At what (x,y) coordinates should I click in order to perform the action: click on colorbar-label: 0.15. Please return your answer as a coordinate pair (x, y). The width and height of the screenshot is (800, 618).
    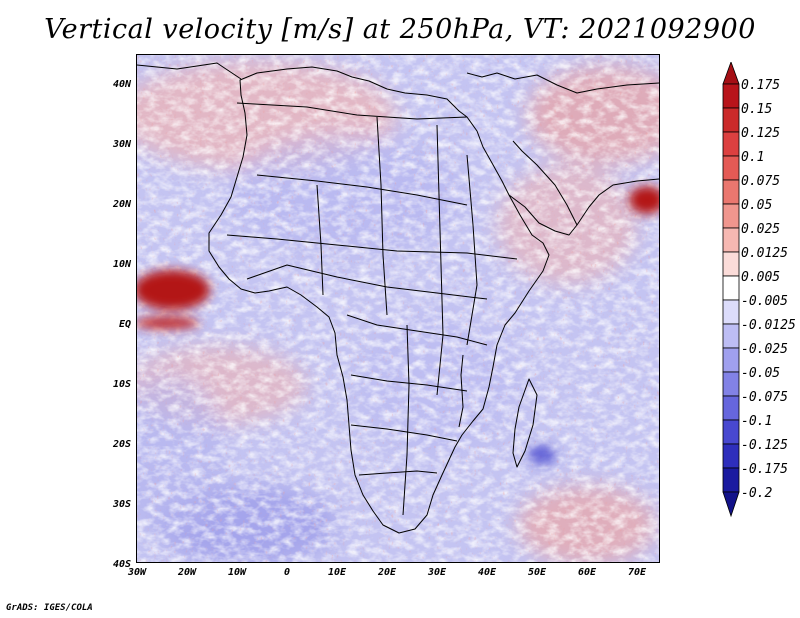
    Looking at the image, I should click on (757, 109).